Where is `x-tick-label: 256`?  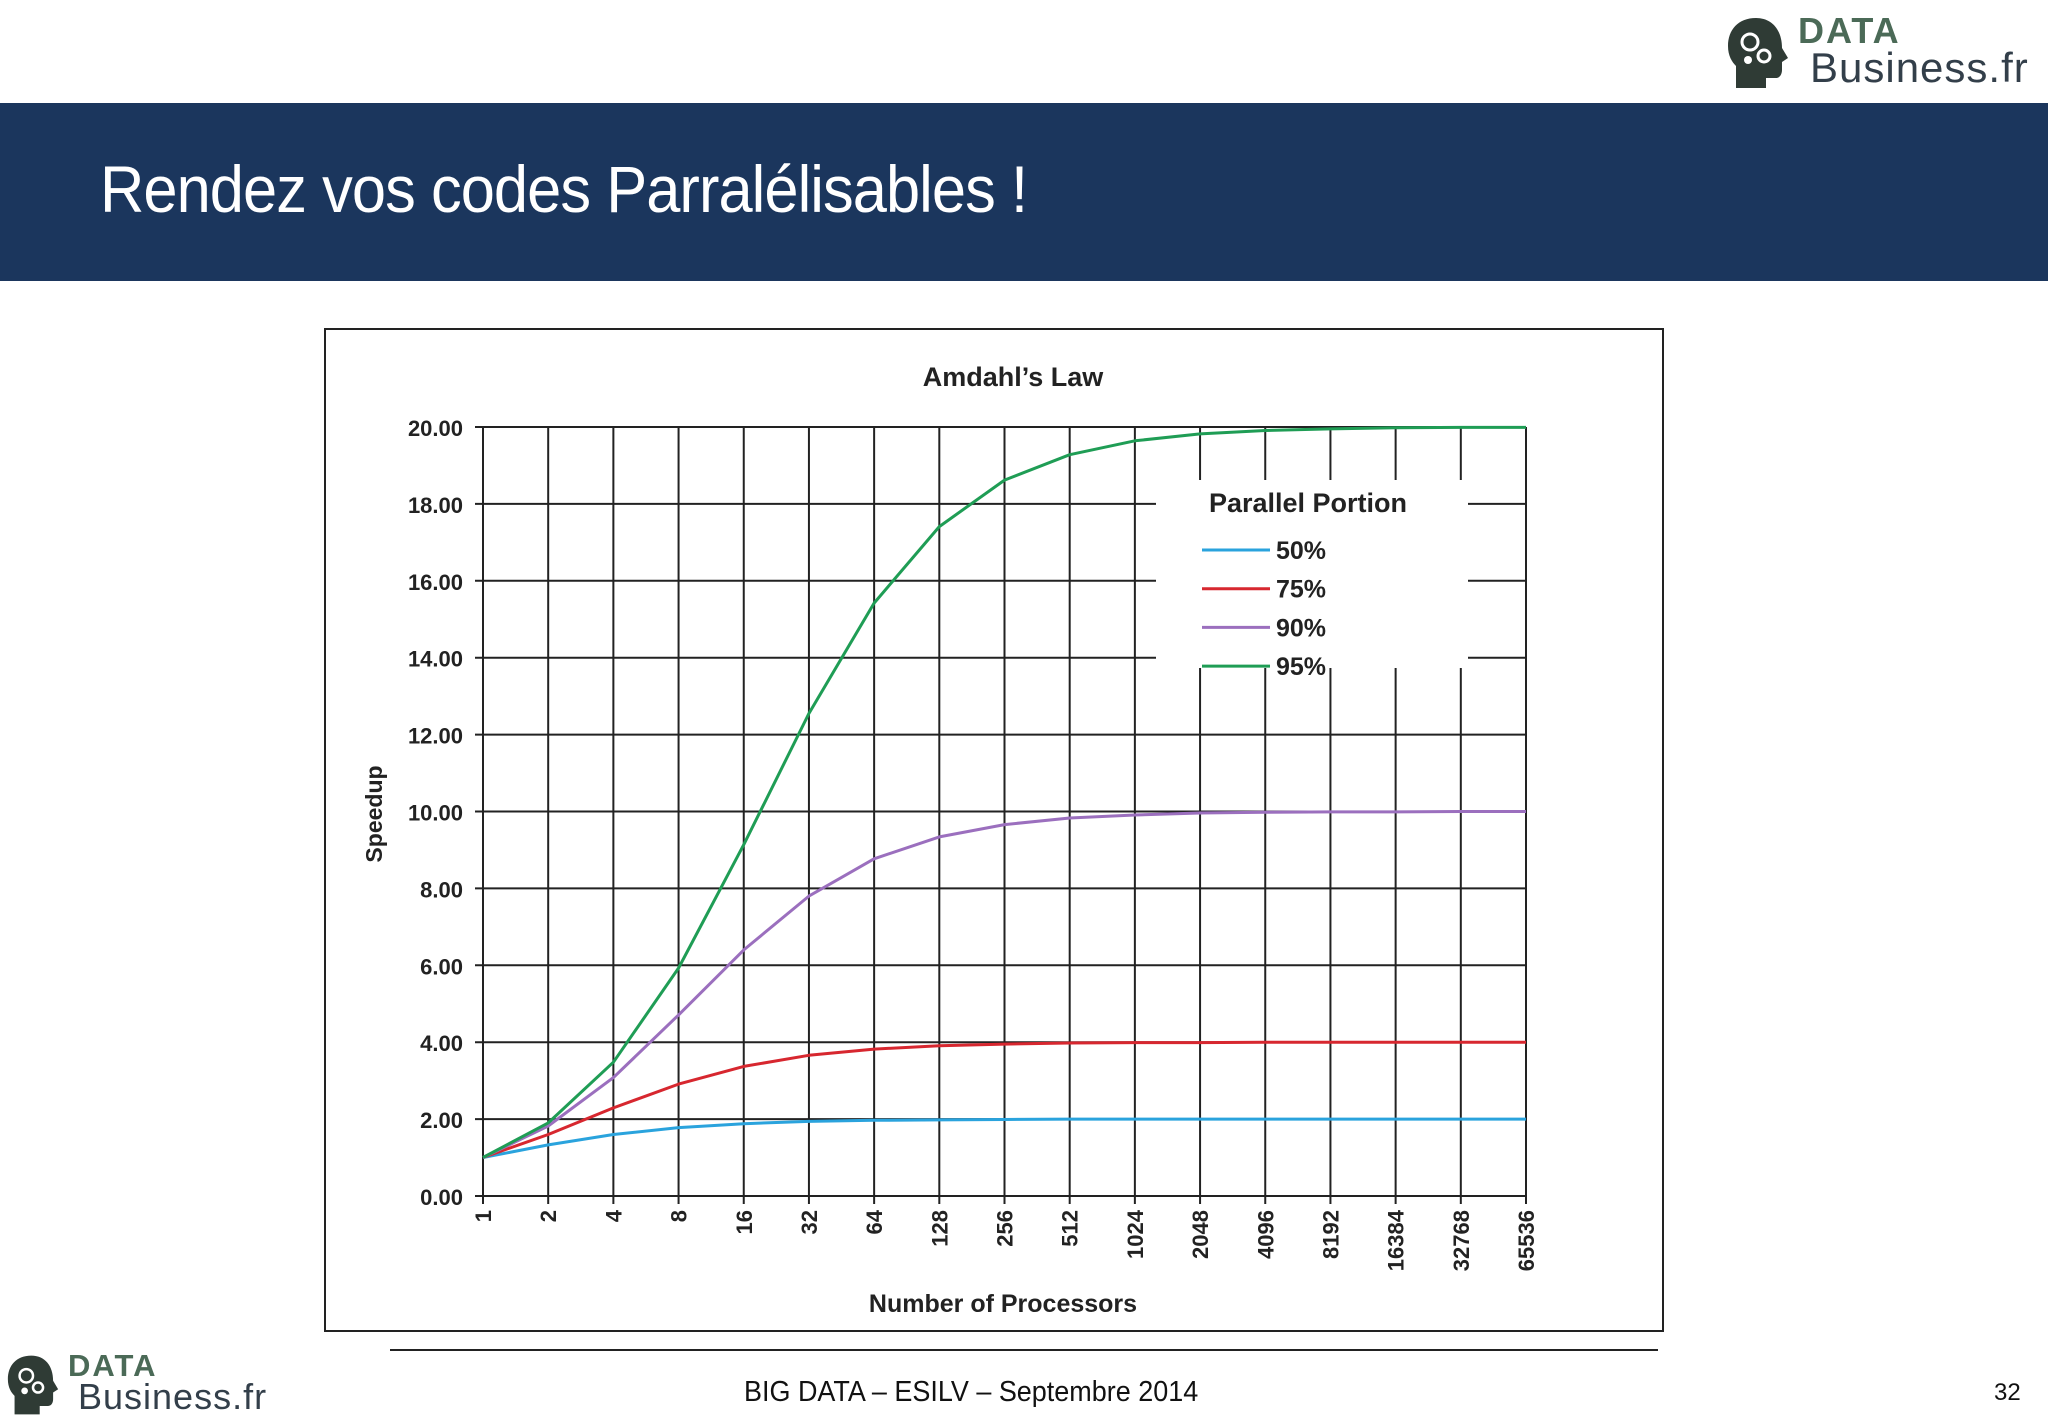
x-tick-label: 256 is located at coordinates (1005, 1228).